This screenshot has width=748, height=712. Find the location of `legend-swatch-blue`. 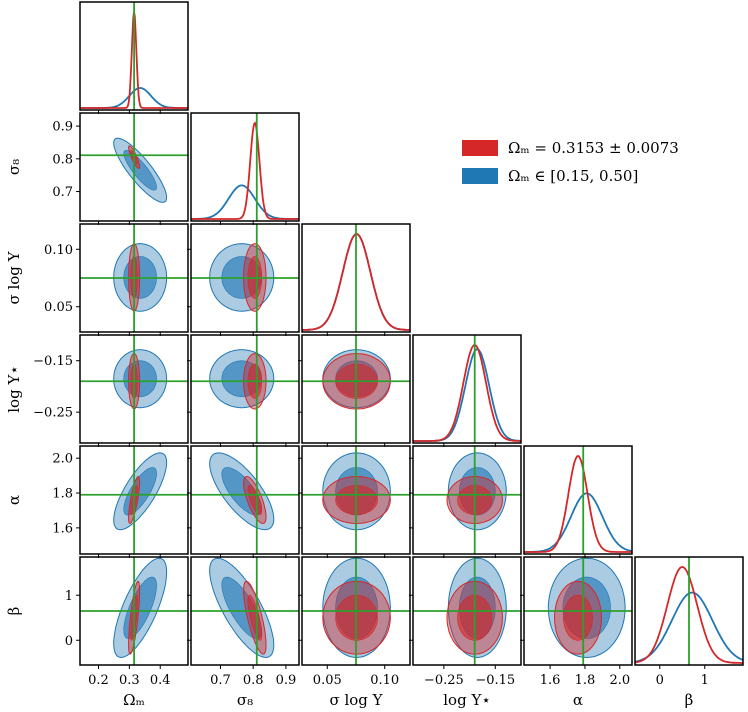

legend-swatch-blue is located at coordinates (480, 176).